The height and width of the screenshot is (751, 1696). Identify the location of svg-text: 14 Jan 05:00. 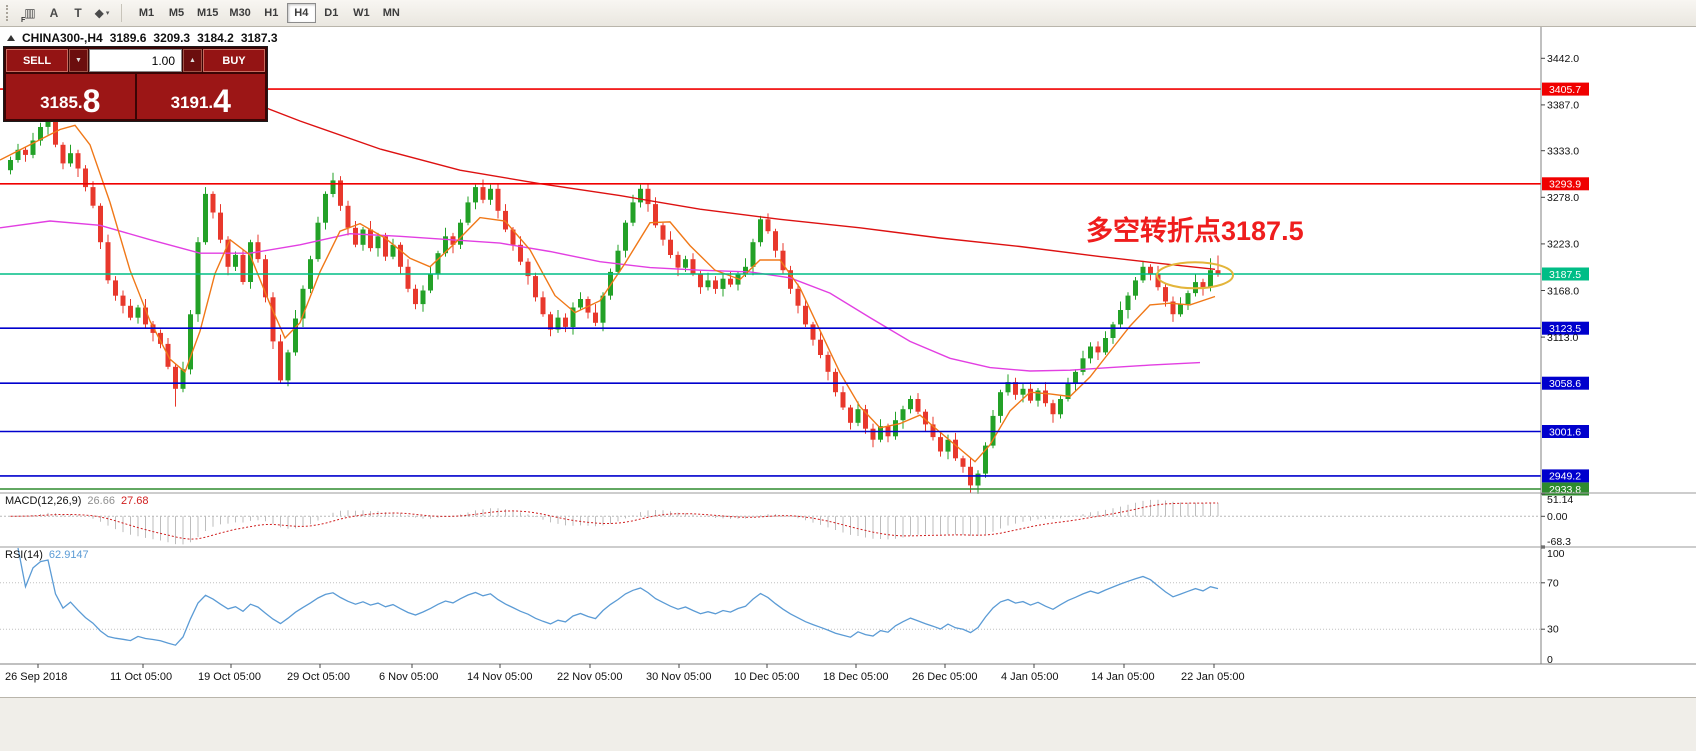
(1123, 677).